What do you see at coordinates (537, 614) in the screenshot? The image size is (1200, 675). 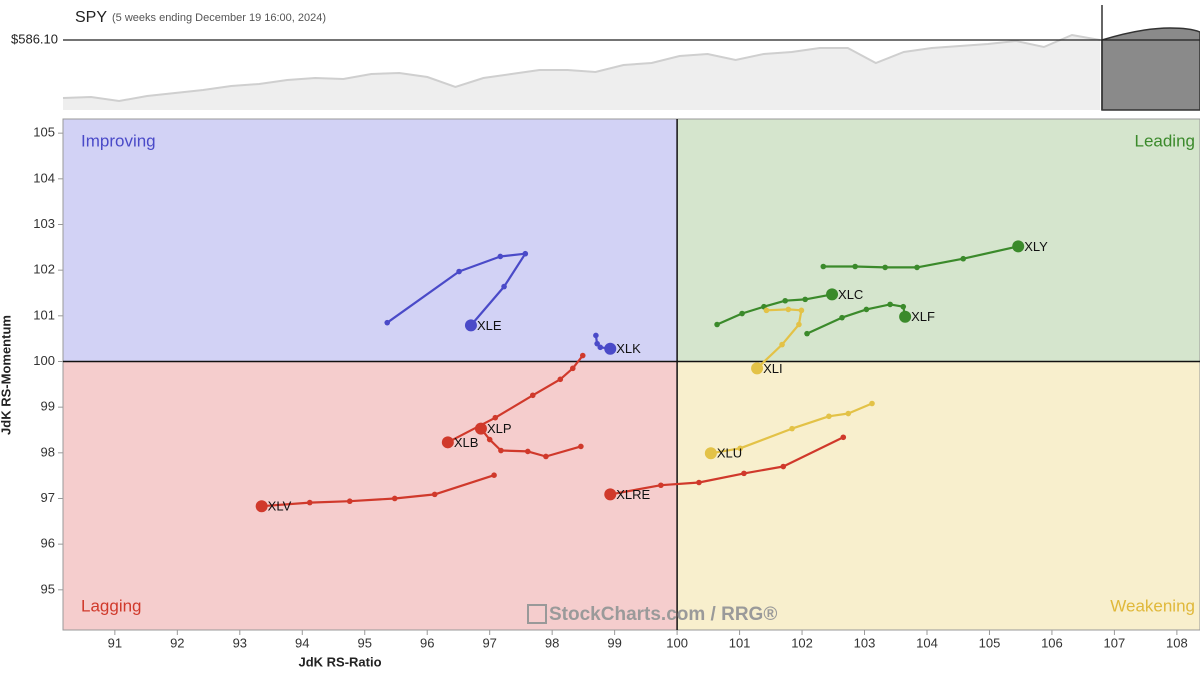 I see `watermark-icon` at bounding box center [537, 614].